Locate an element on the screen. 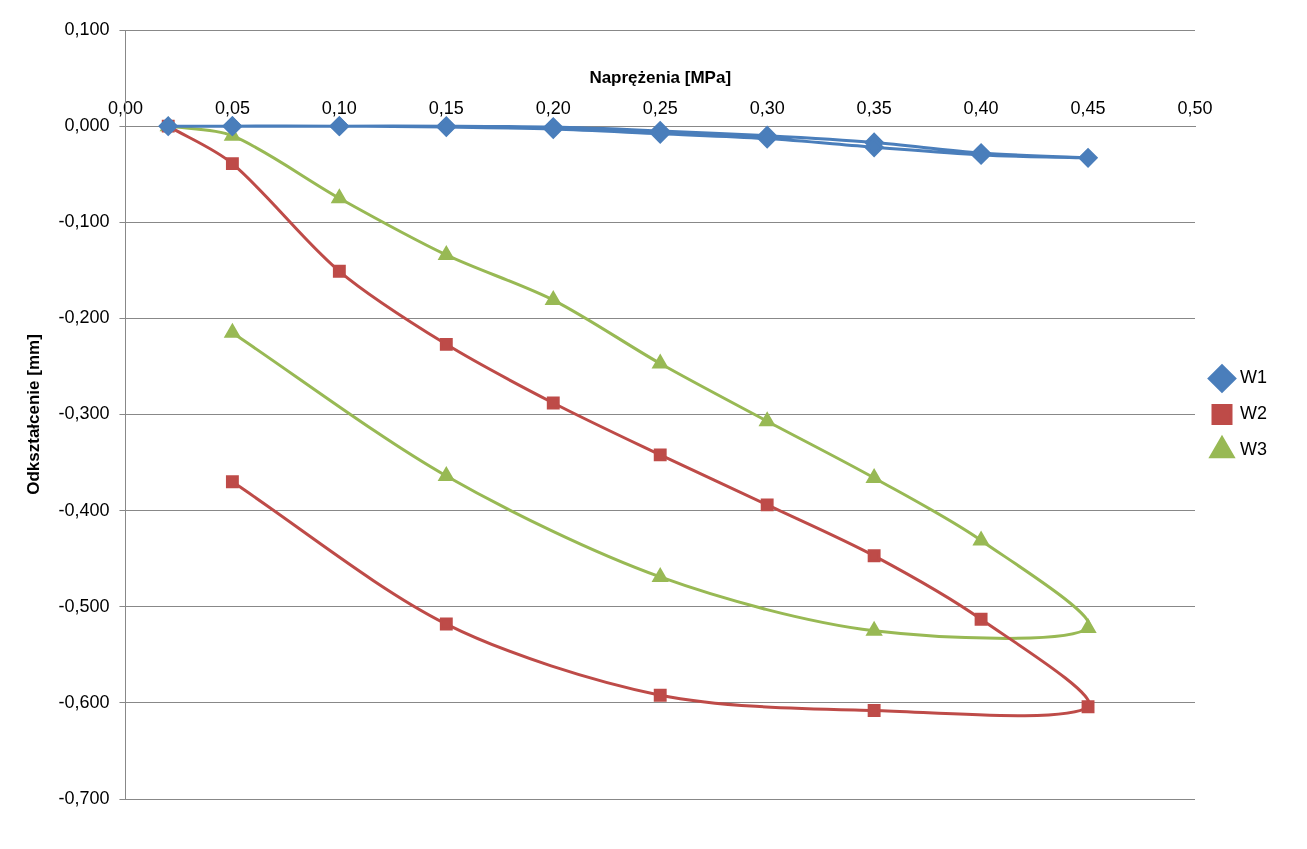 The height and width of the screenshot is (849, 1307). legend-label: W3 is located at coordinates (1253, 449).